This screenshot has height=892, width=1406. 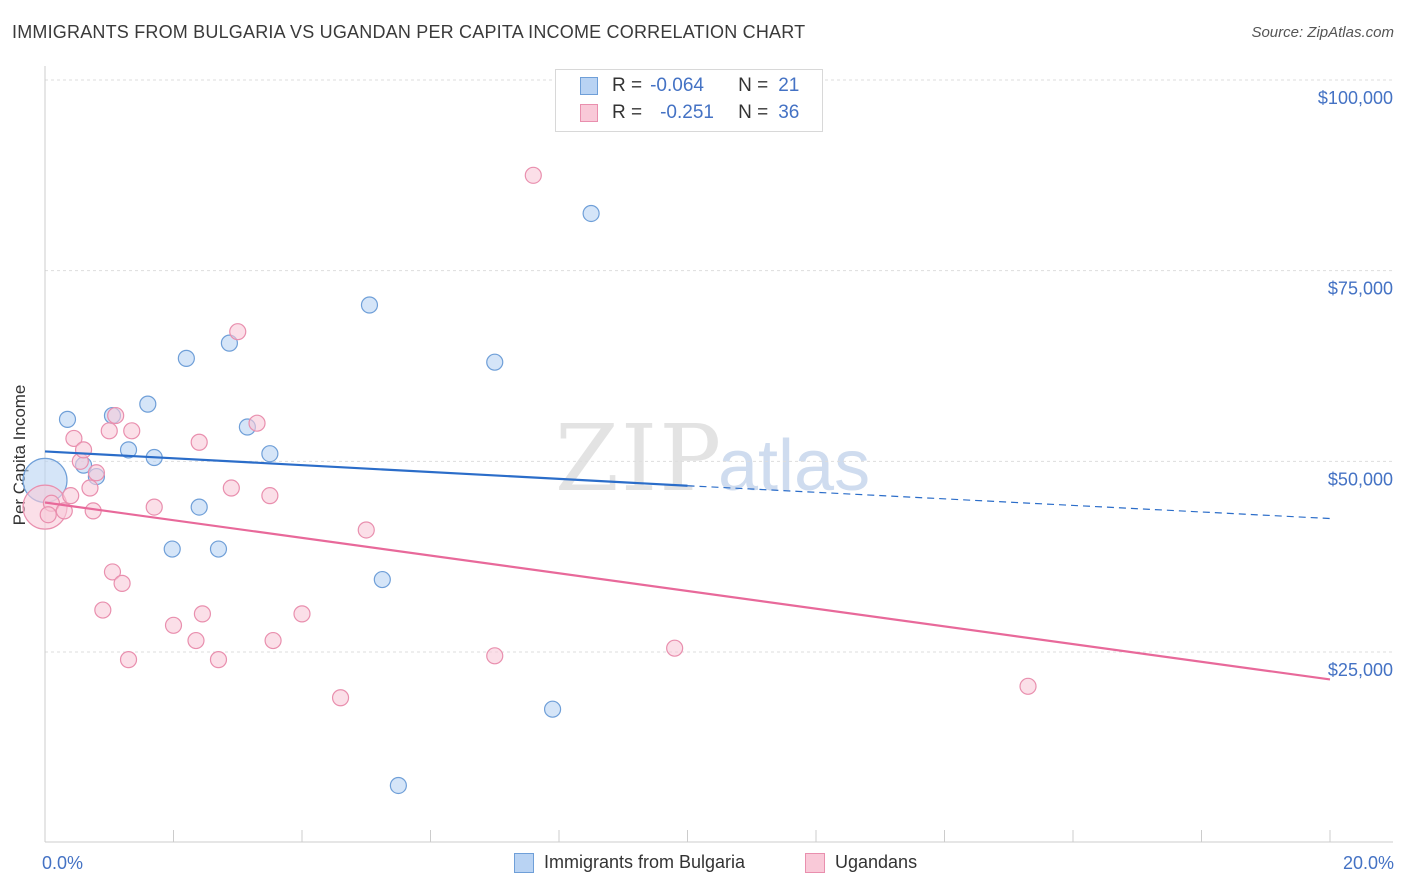 I want to click on series-legend: Immigrants from Bulgaria Ugandans, so click(x=703, y=864).